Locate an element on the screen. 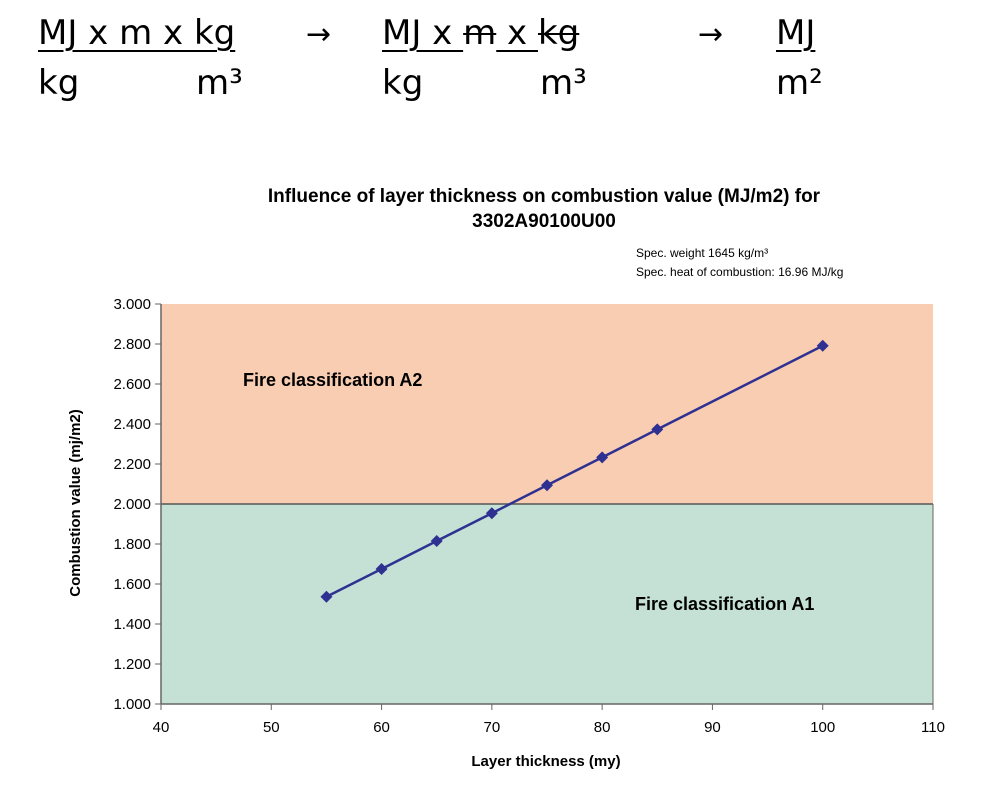 The image size is (1000, 805). y-tick-label: 1.000 is located at coordinates (132, 704).